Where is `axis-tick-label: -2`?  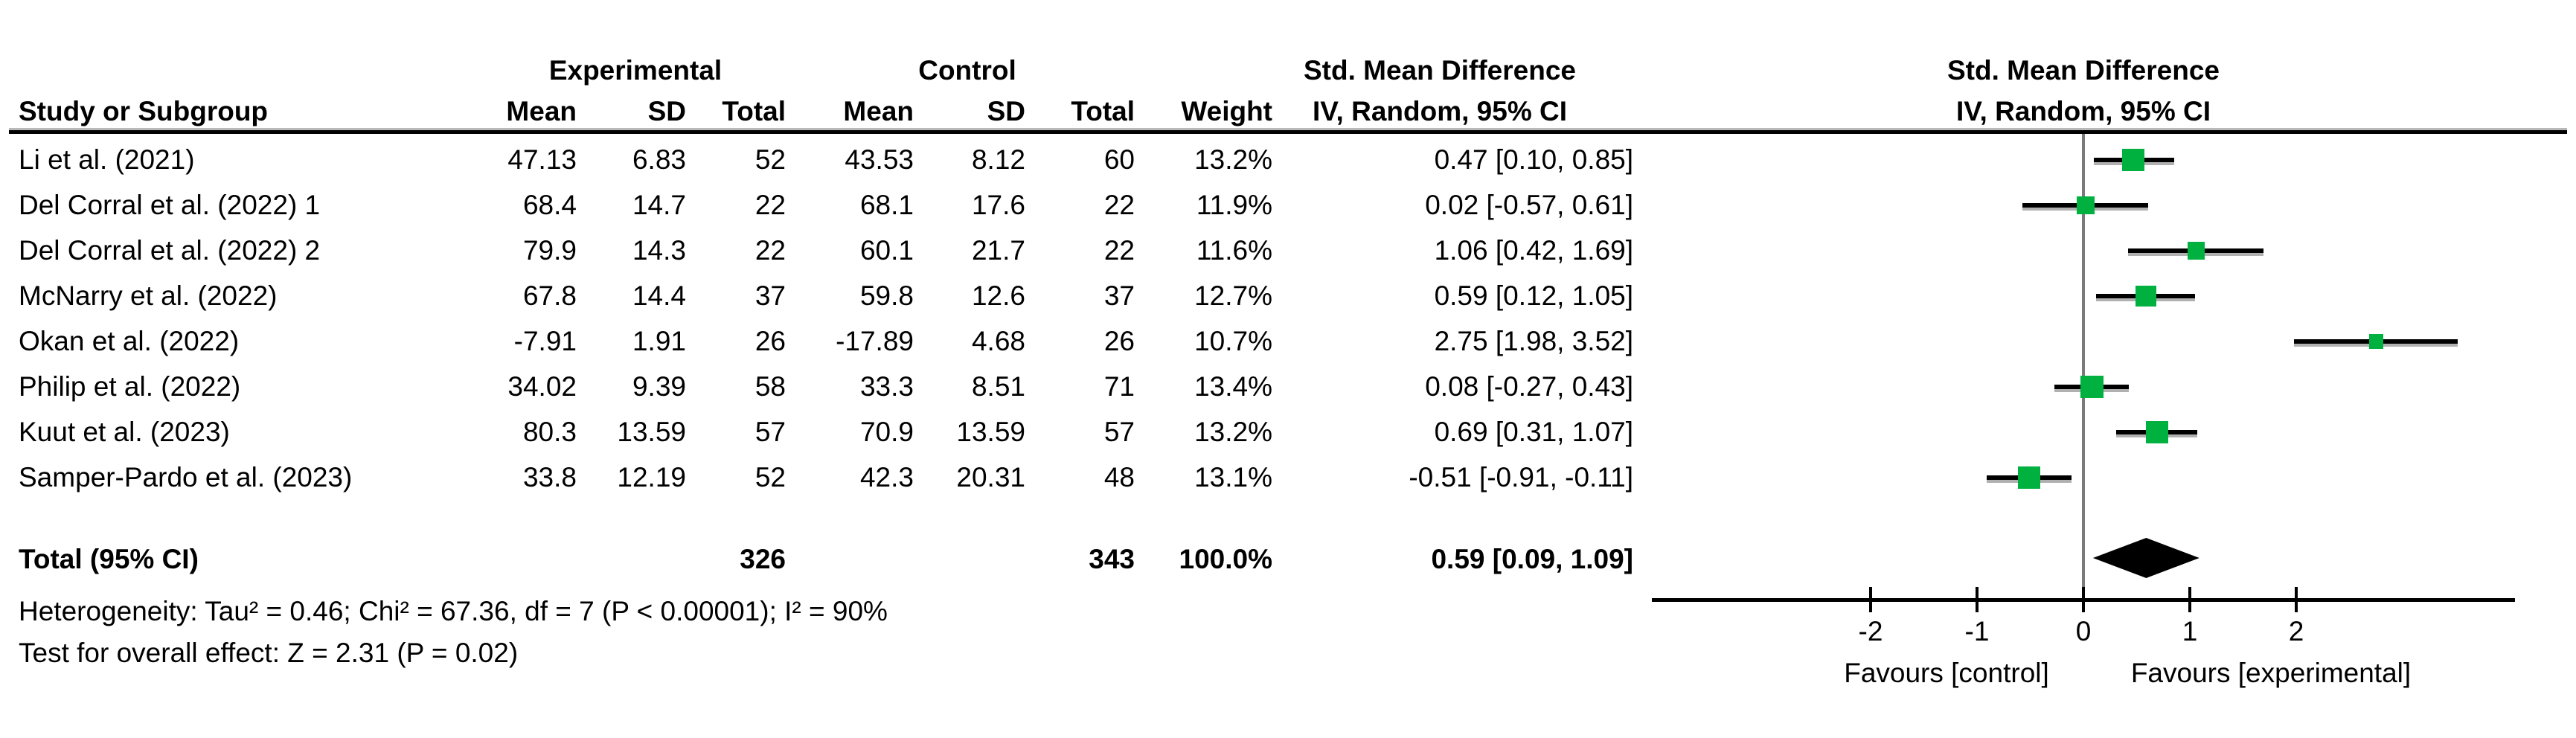 axis-tick-label: -2 is located at coordinates (1870, 631).